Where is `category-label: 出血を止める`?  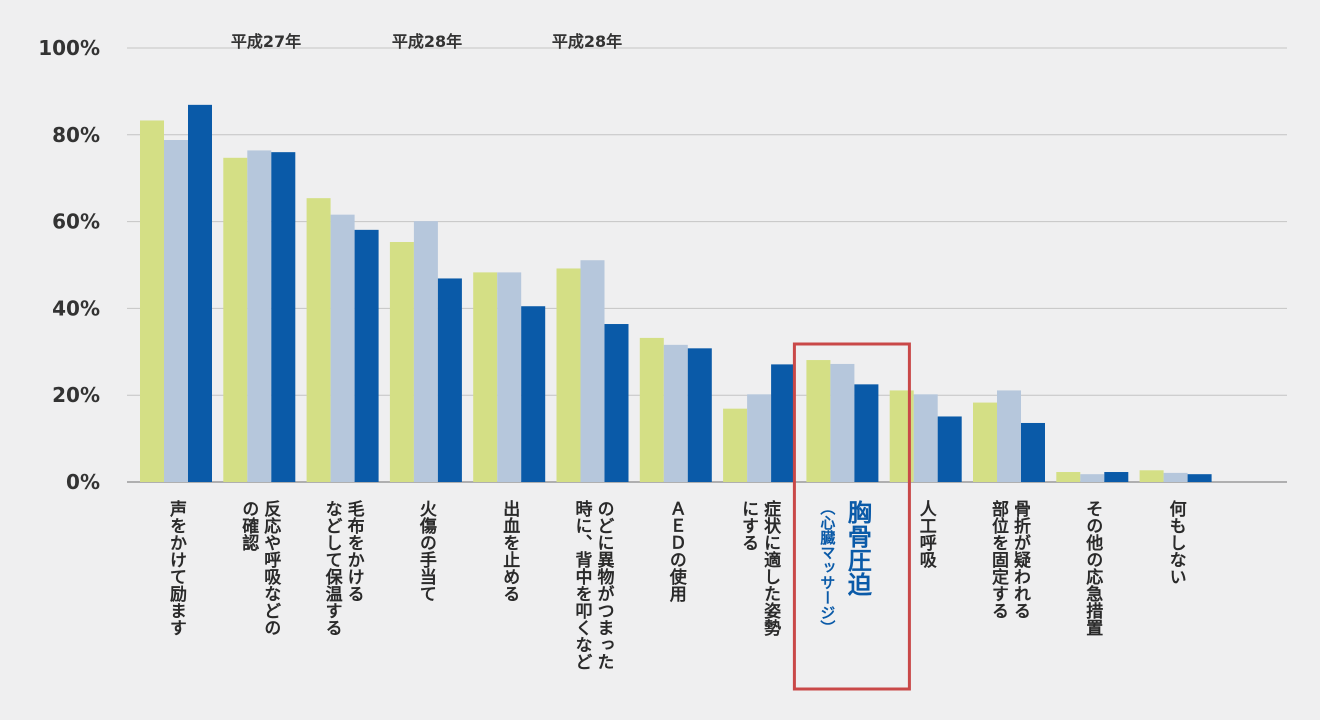
category-label: 出血を止める is located at coordinates (509, 550).